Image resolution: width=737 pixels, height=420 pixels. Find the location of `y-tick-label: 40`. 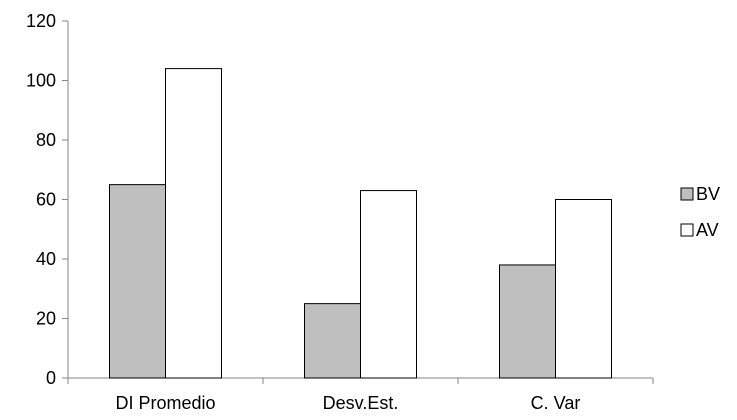

y-tick-label: 40 is located at coordinates (46, 259).